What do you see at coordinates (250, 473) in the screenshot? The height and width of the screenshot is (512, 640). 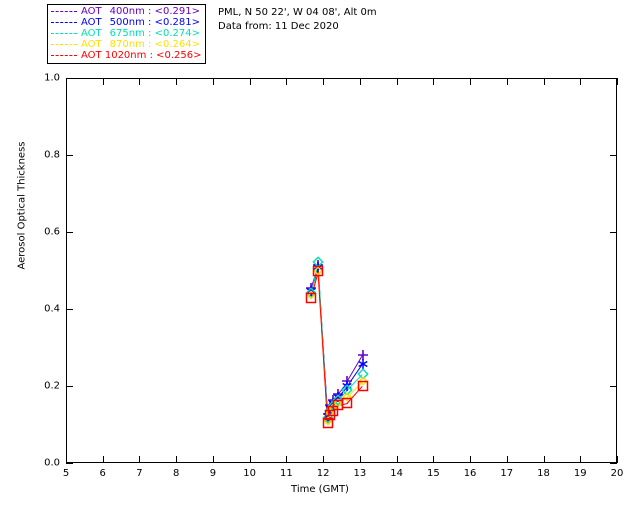 I see `x-axis-tick-label: 10` at bounding box center [250, 473].